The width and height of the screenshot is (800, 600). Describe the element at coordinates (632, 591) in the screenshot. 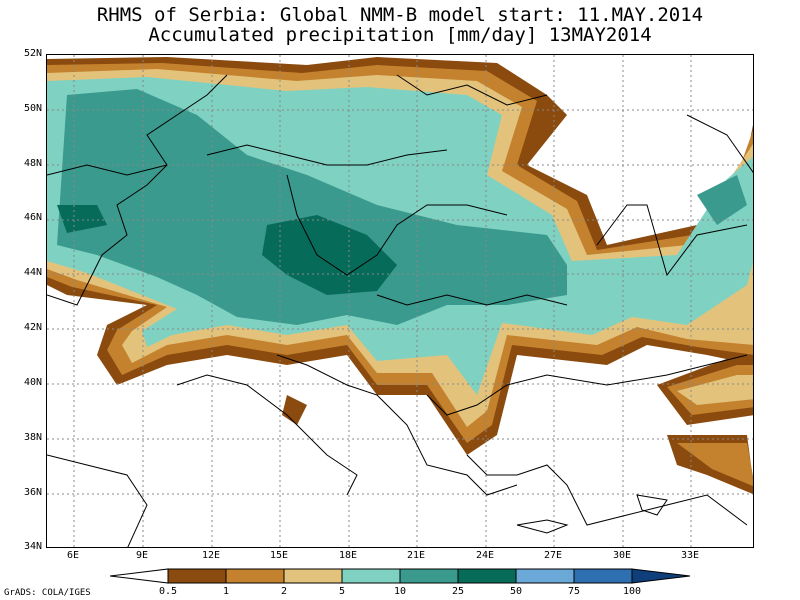

I see `legend-label: 100` at that location.